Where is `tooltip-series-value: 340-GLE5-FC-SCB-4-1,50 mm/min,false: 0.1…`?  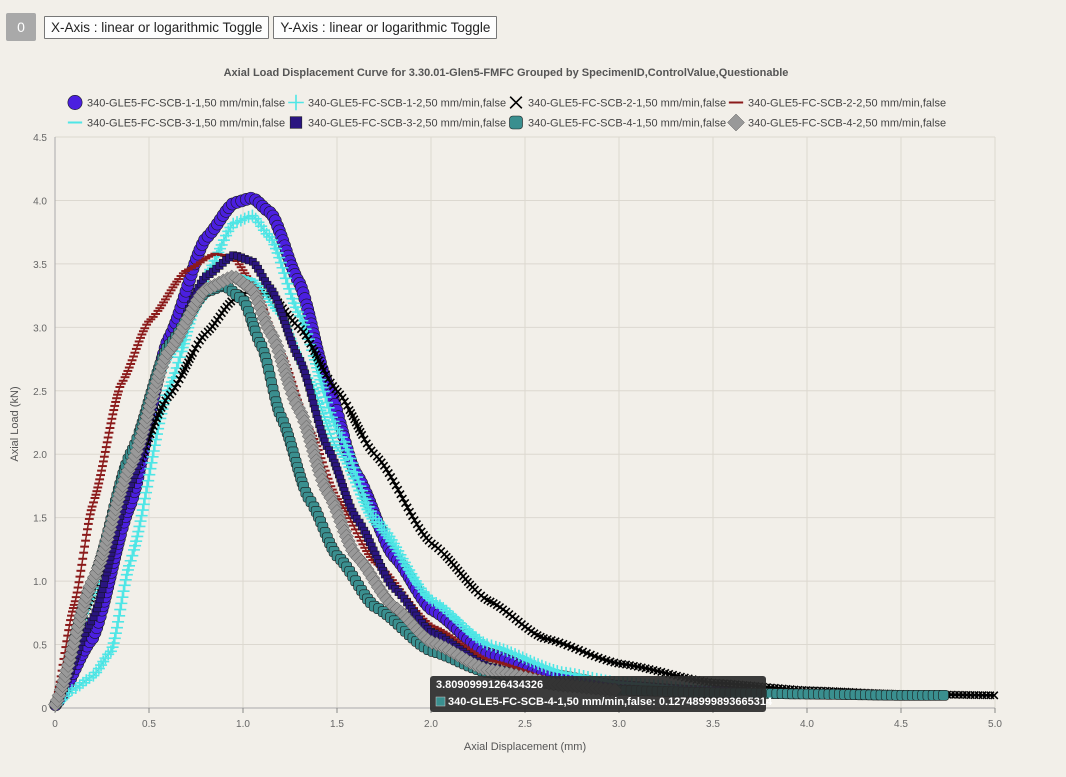 tooltip-series-value: 340-GLE5-FC-SCB-4-1,50 mm/min,false: 0.1… is located at coordinates (610, 702).